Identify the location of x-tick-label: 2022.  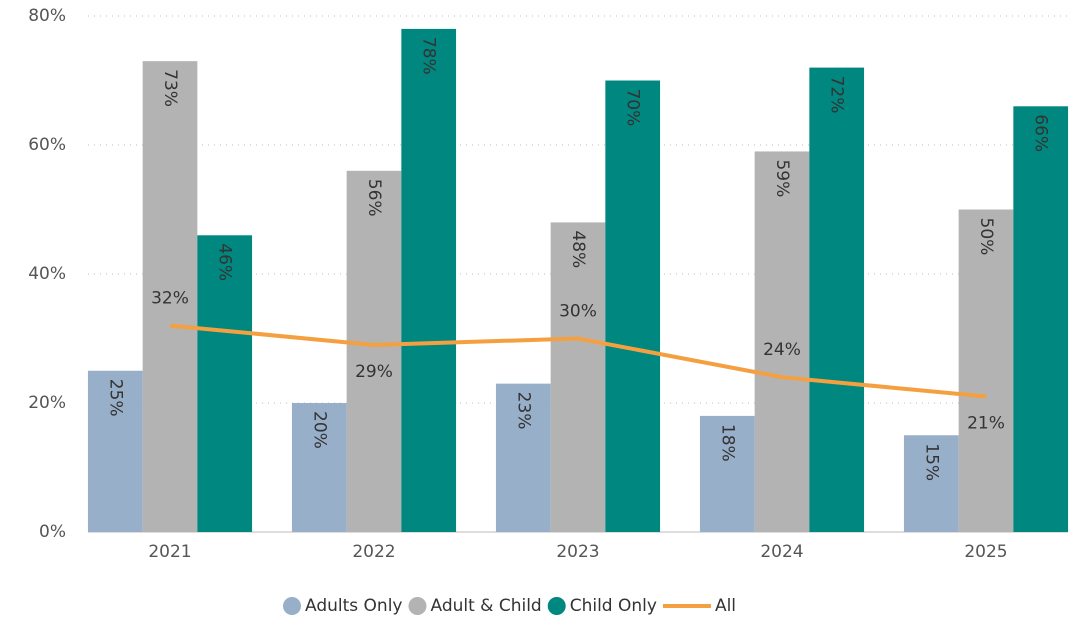
(373, 552).